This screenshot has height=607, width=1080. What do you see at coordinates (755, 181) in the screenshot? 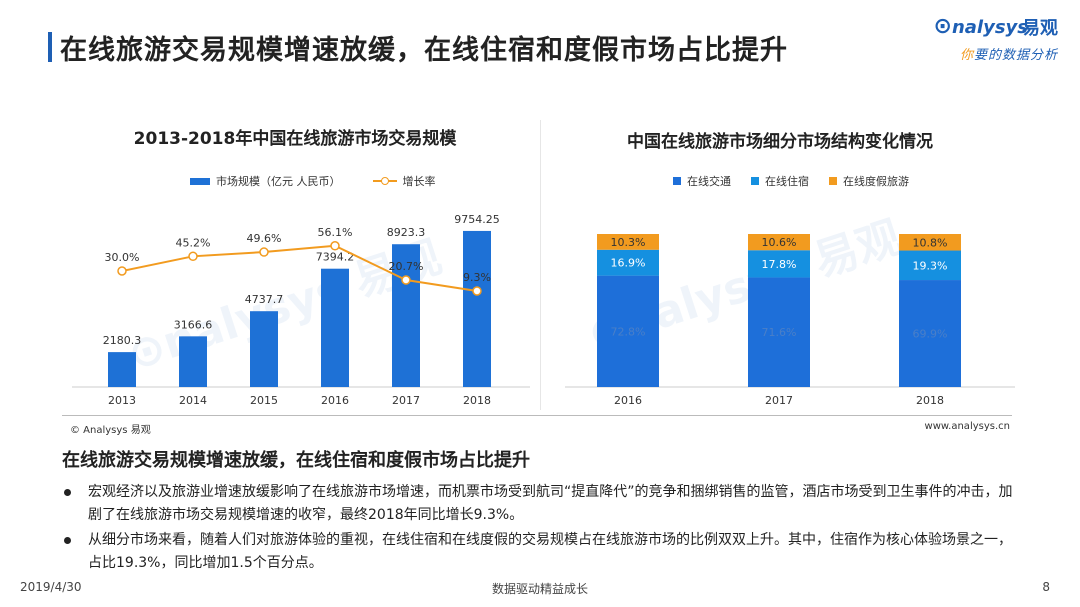
I see `legend-swatch-lodging` at bounding box center [755, 181].